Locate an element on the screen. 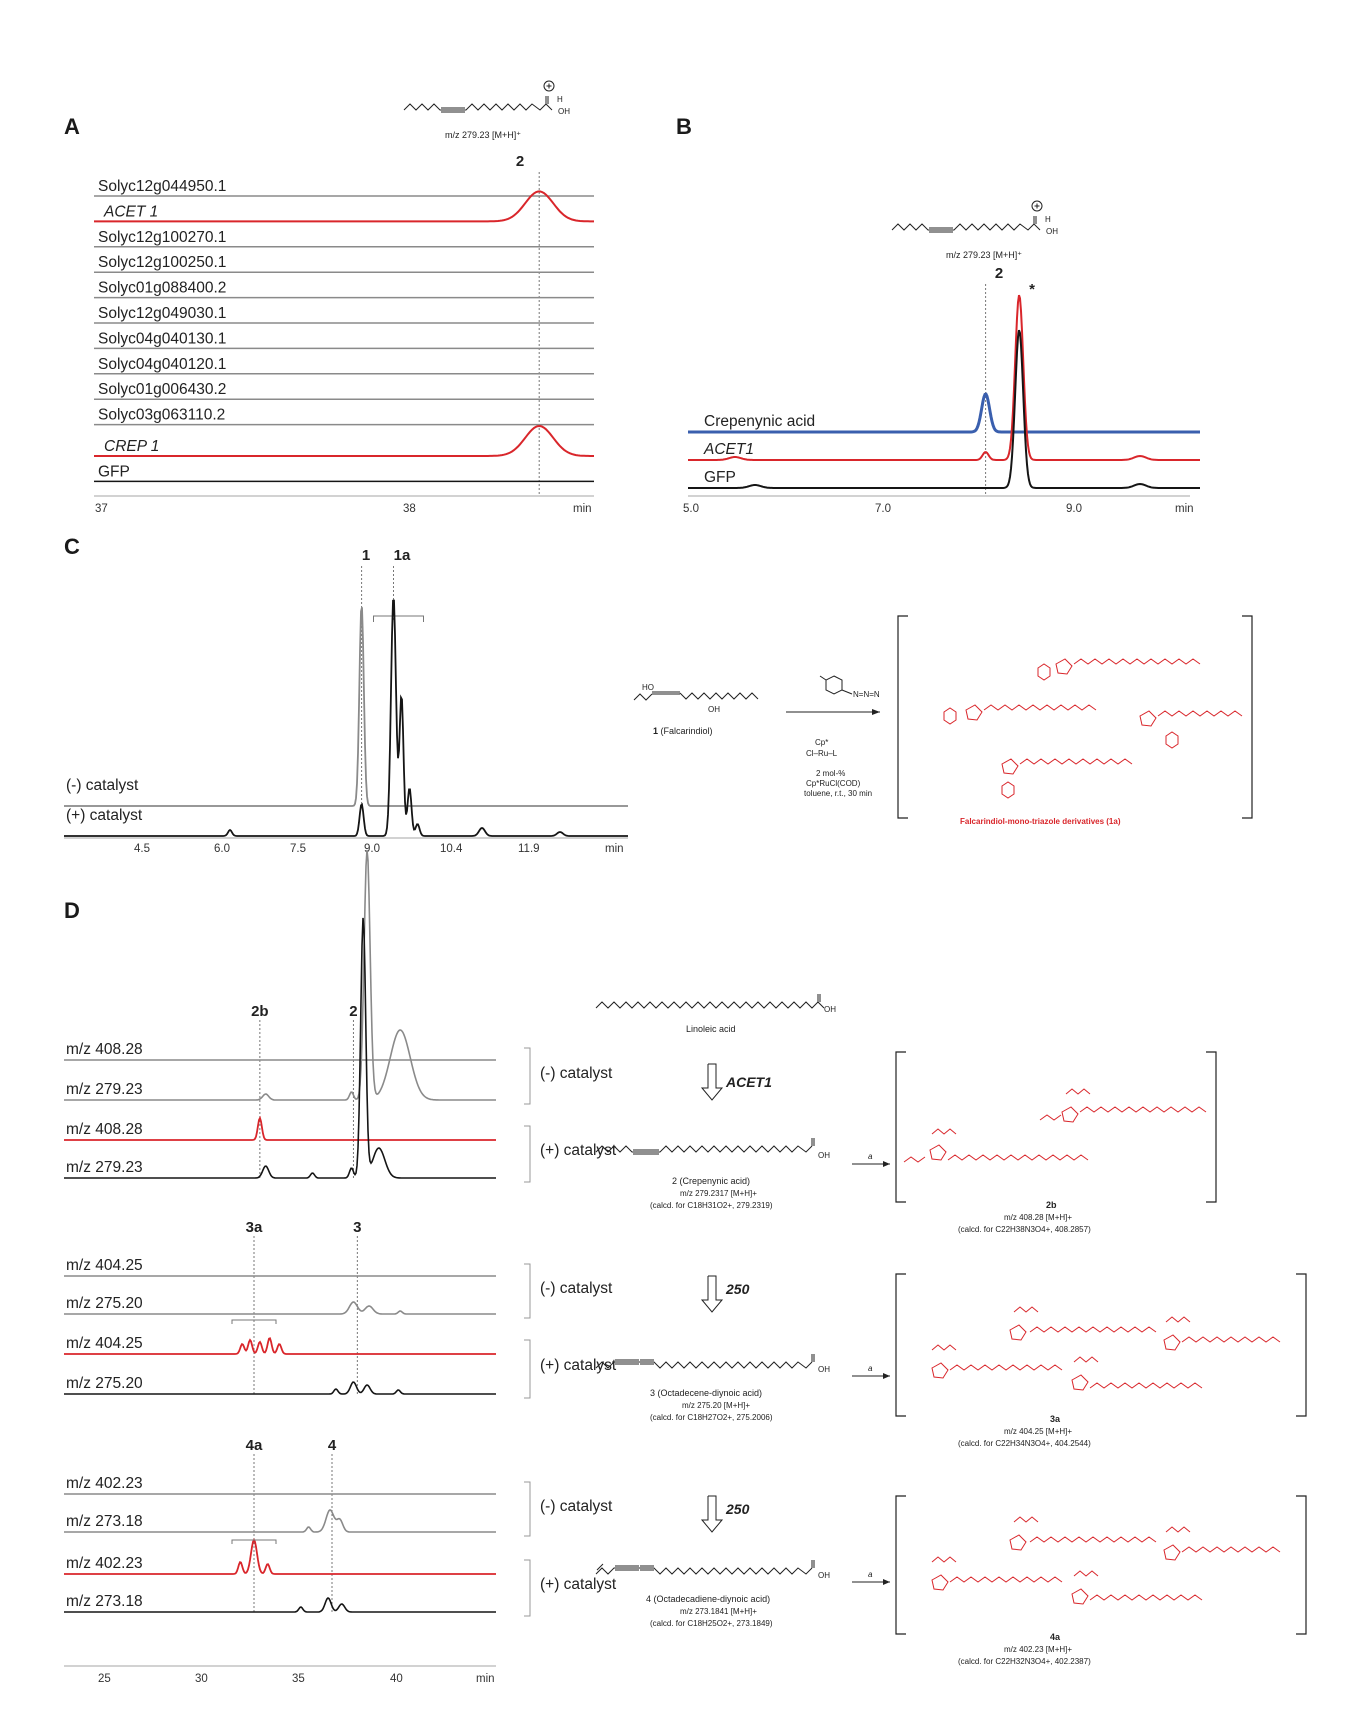 This screenshot has height=1729, width=1350. panel-a-trace-label-7: Solyc04g040120.1 is located at coordinates (162, 364).